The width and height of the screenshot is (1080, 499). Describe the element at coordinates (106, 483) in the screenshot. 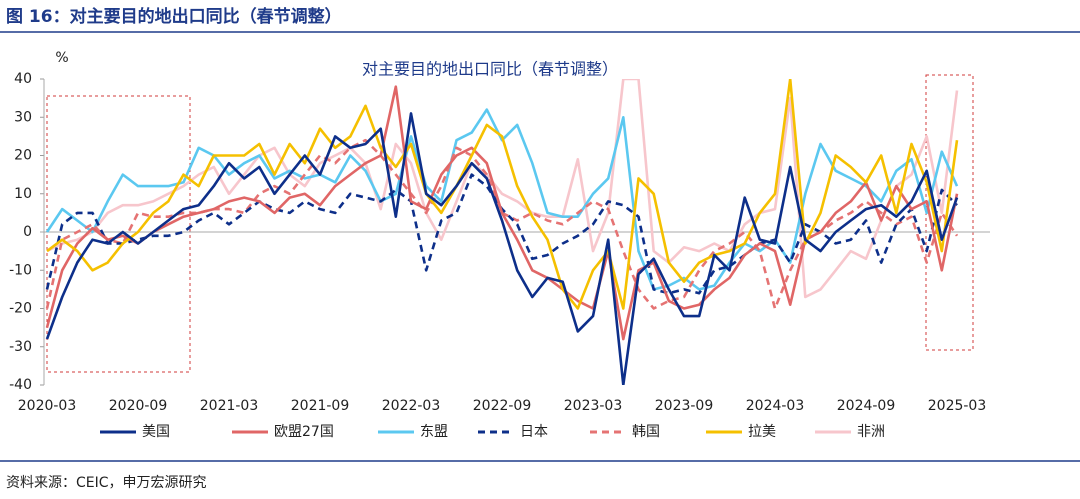

I see `source-note: 资料来源：CEIC，申万宏源研究` at that location.